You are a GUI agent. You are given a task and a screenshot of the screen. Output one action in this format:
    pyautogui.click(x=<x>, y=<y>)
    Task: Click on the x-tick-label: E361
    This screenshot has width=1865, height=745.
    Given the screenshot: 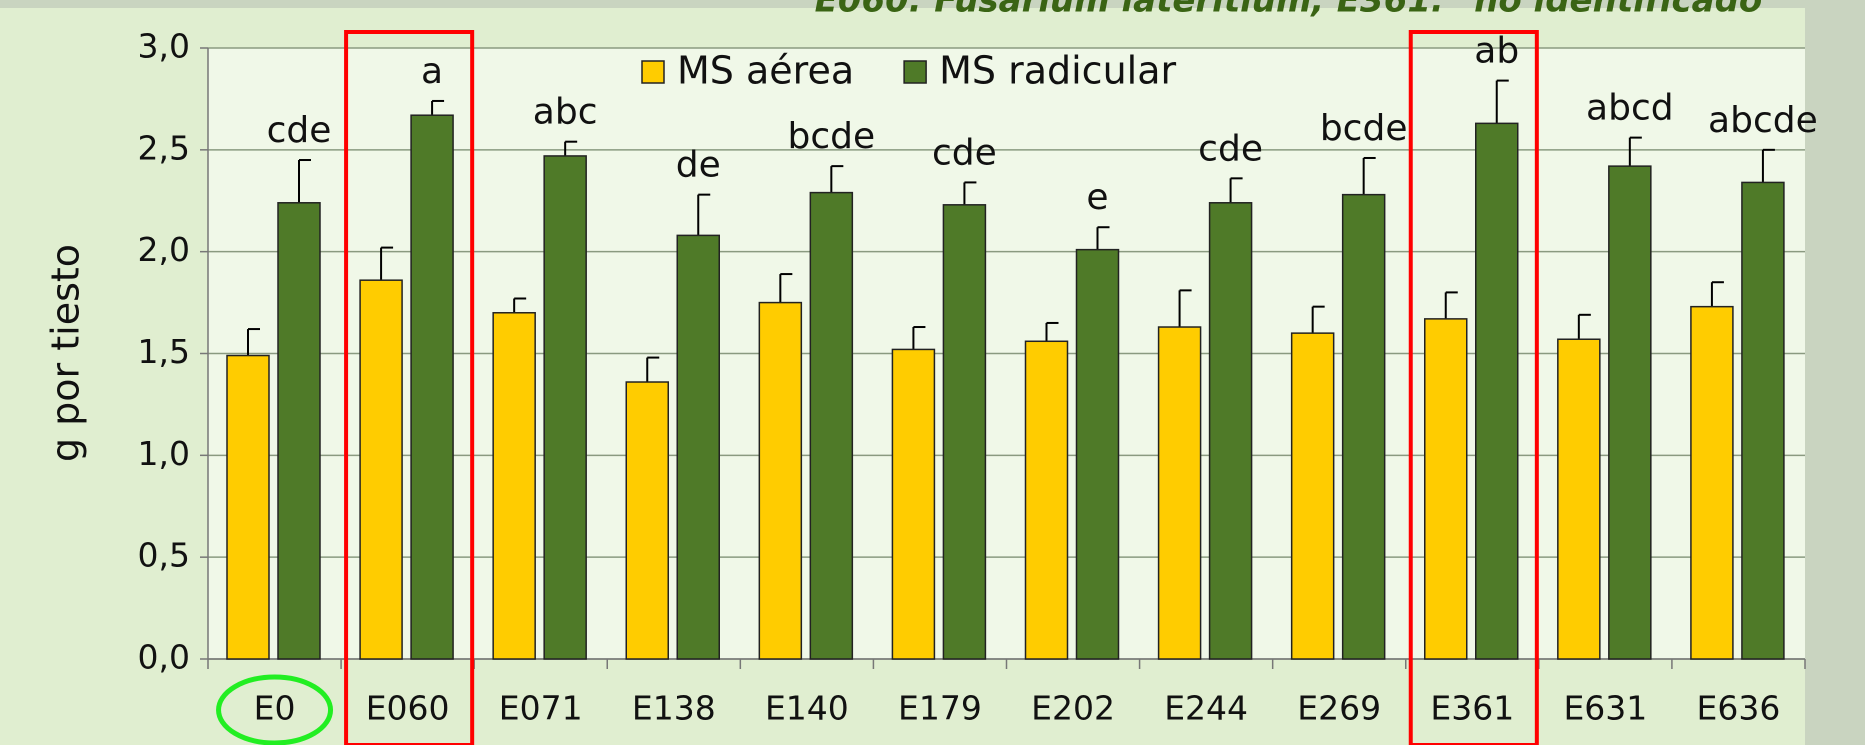 What is the action you would take?
    pyautogui.click(x=1472, y=708)
    